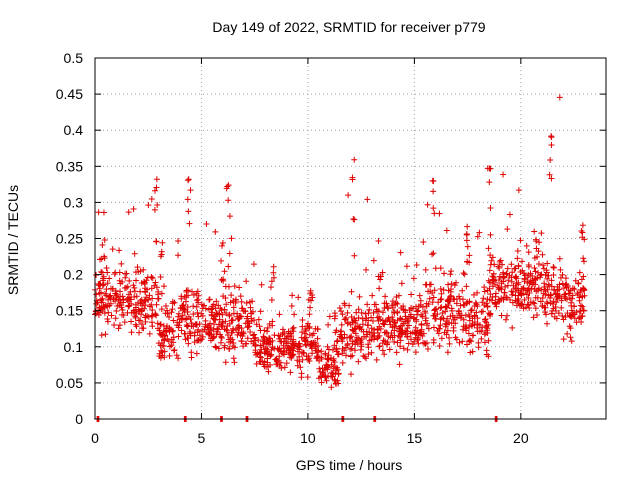 The width and height of the screenshot is (640, 480). Describe the element at coordinates (74, 347) in the screenshot. I see `y-tick-label: 0.1` at that location.